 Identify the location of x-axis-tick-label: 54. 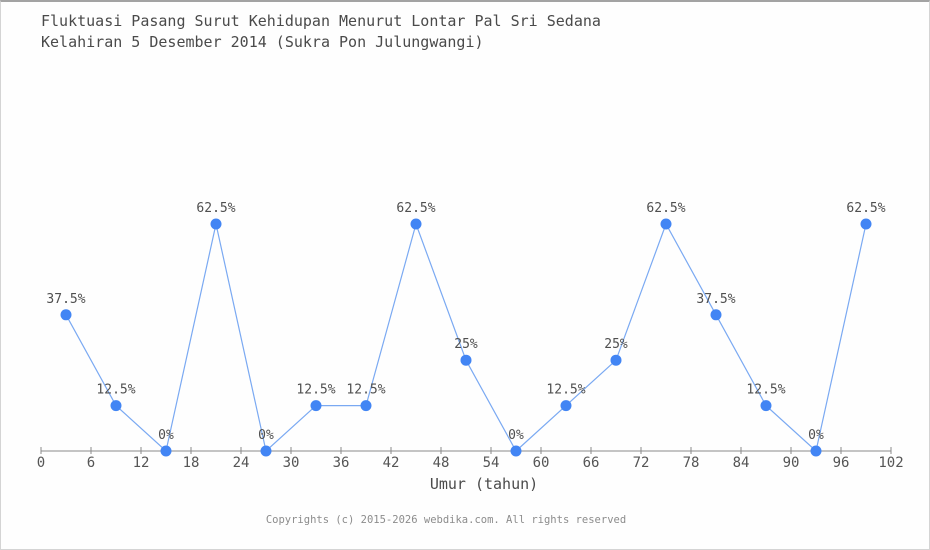
(491, 463).